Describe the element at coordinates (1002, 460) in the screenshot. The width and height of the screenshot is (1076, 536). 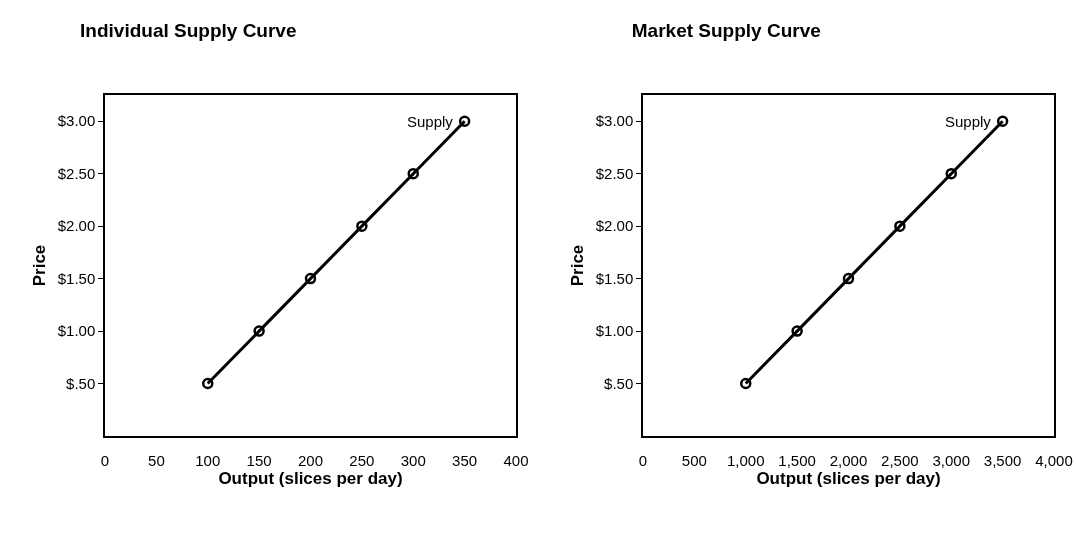
I see `x-tick-label: 3,500` at that location.